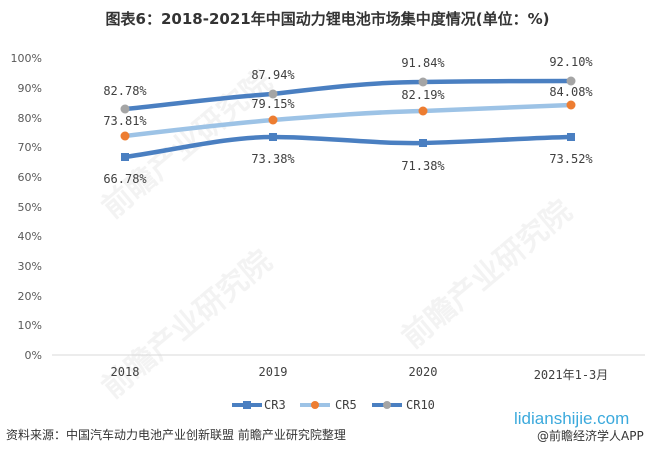  I want to click on y-tick: 100%, so click(26, 58).